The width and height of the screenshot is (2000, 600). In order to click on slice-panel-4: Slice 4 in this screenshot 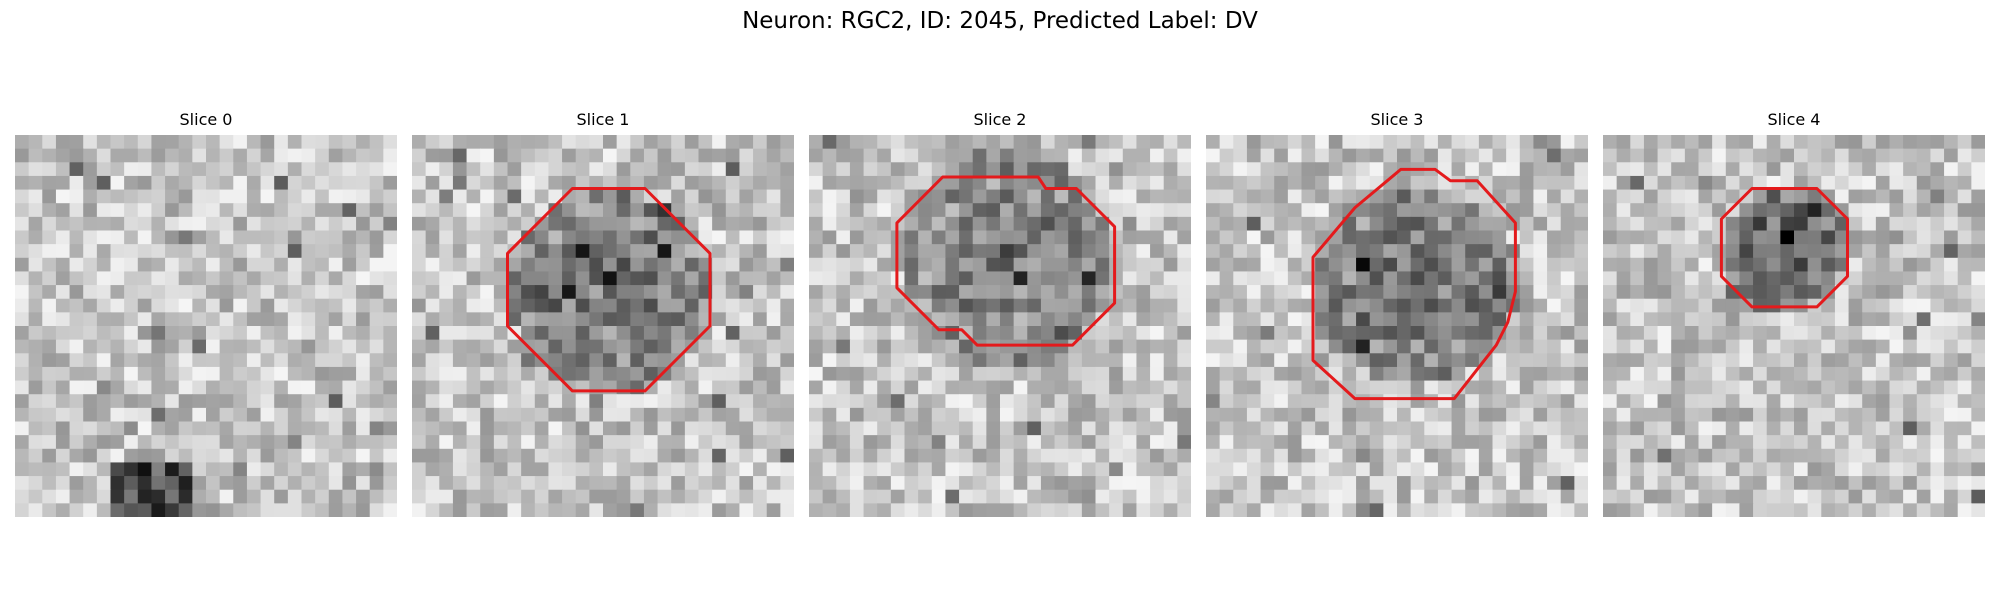, I will do `click(1794, 313)`.